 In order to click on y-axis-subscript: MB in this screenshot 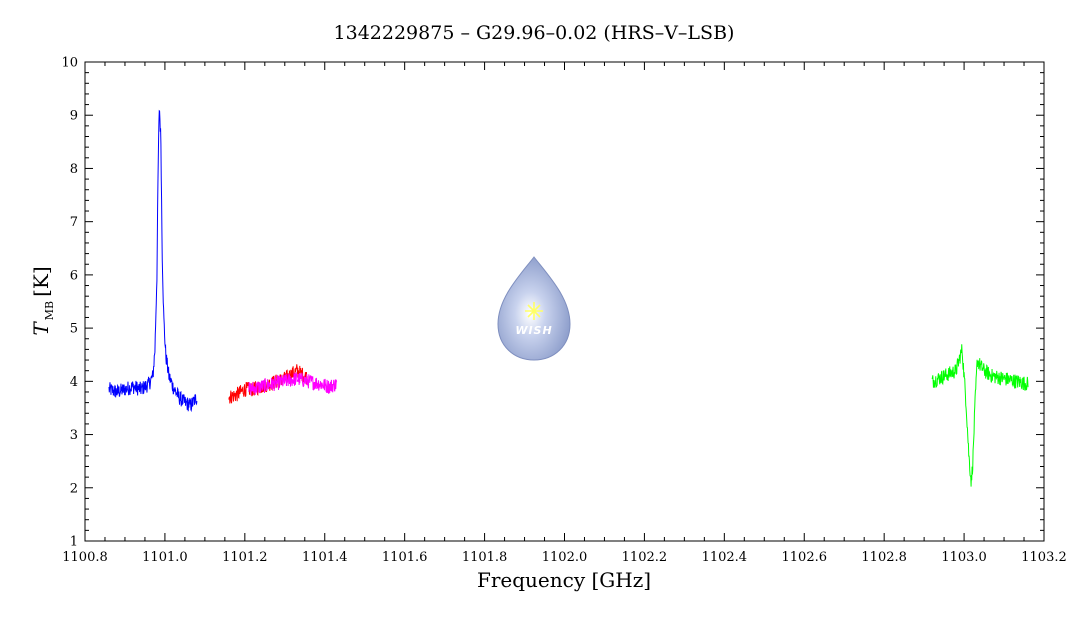, I will do `click(49, 310)`.